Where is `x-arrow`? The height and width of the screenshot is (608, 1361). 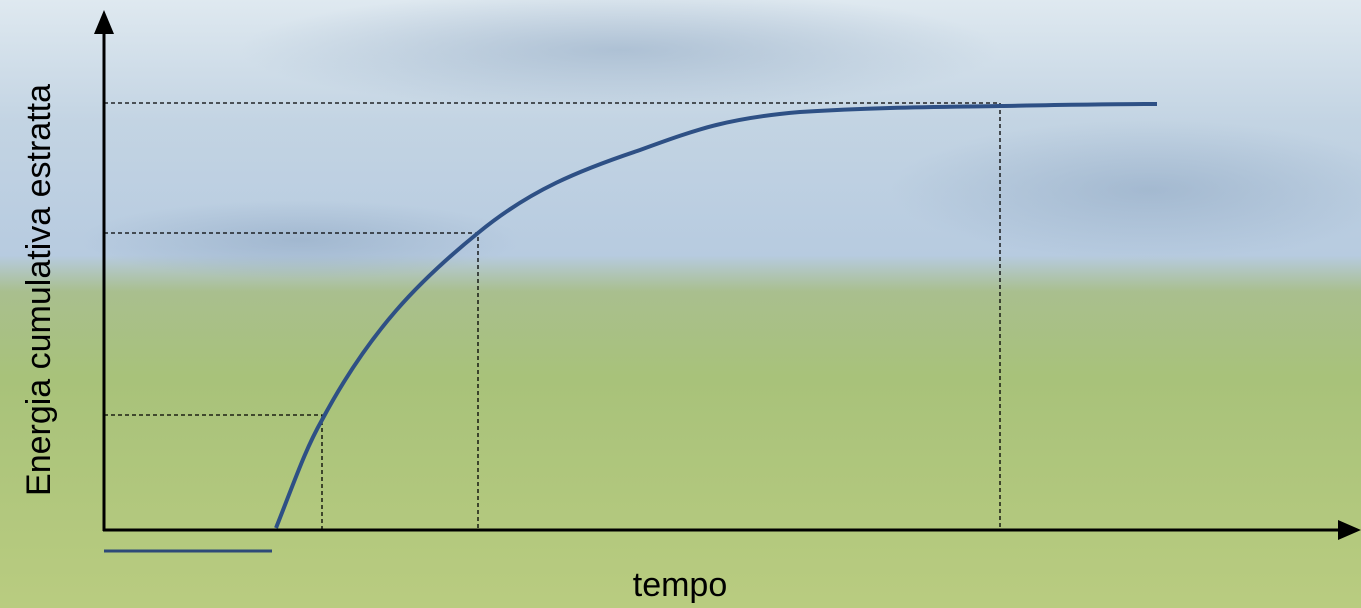 x-arrow is located at coordinates (1349, 530).